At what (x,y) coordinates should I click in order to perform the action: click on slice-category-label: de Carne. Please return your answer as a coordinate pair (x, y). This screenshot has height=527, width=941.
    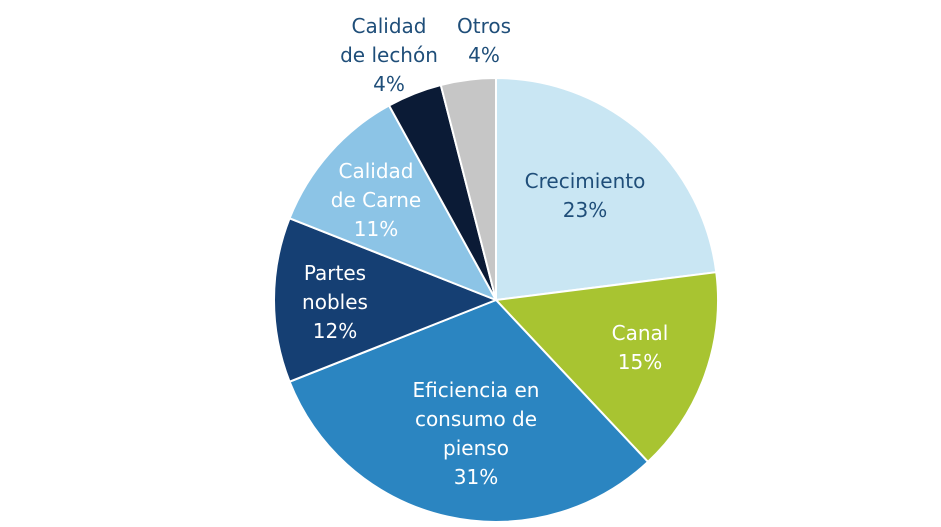
    Looking at the image, I should click on (376, 200).